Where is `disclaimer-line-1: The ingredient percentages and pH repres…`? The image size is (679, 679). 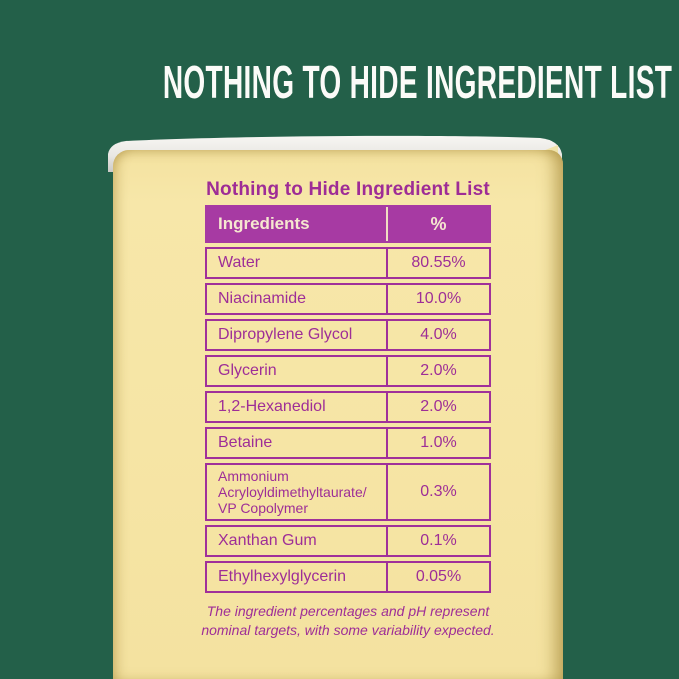
disclaimer-line-1: The ingredient percentages and pH repres… is located at coordinates (348, 611).